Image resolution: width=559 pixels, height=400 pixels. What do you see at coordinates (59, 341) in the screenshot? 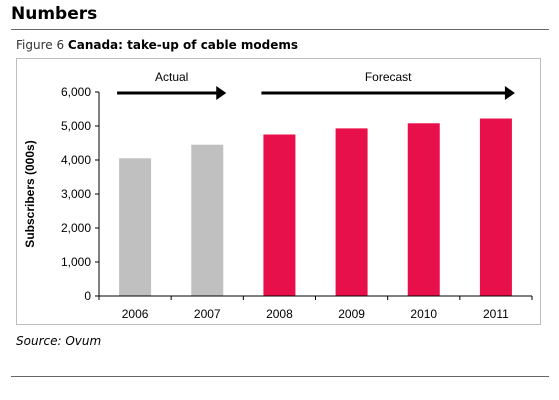
I see `source-note: Source: Ovum` at bounding box center [59, 341].